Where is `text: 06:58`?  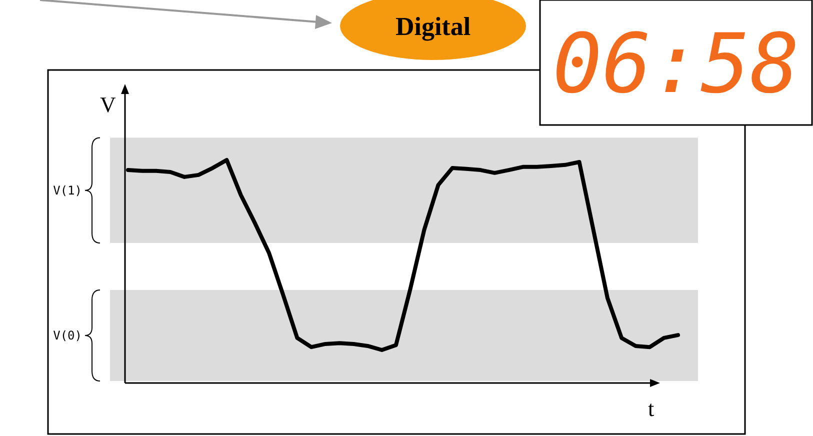 text: 06:58 is located at coordinates (676, 64).